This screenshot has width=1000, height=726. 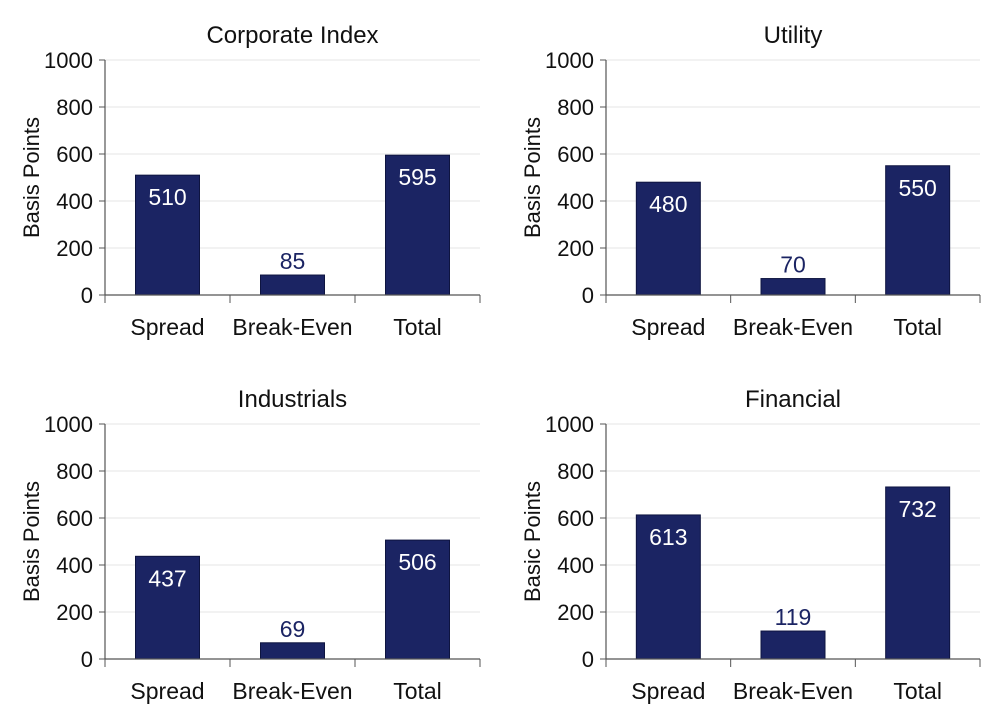 I want to click on chart-2-title: Utility, so click(x=793, y=35).